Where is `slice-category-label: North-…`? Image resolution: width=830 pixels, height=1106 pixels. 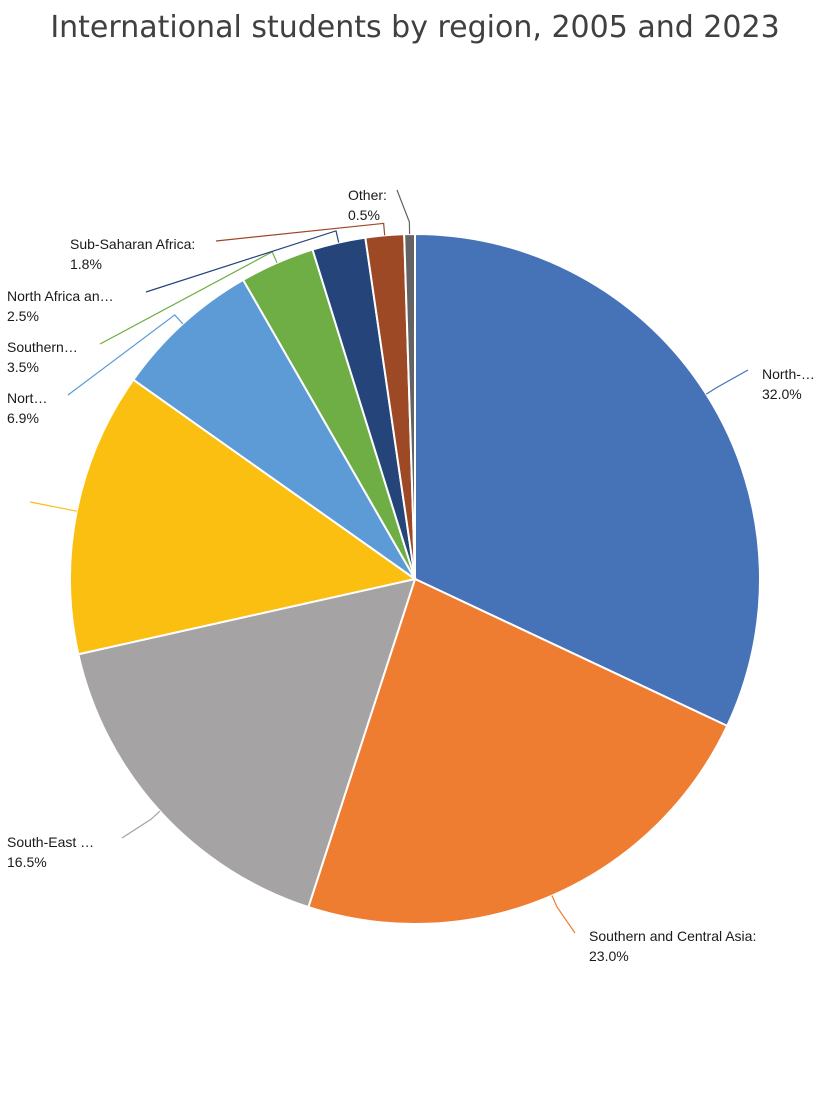
slice-category-label: North-… is located at coordinates (788, 374).